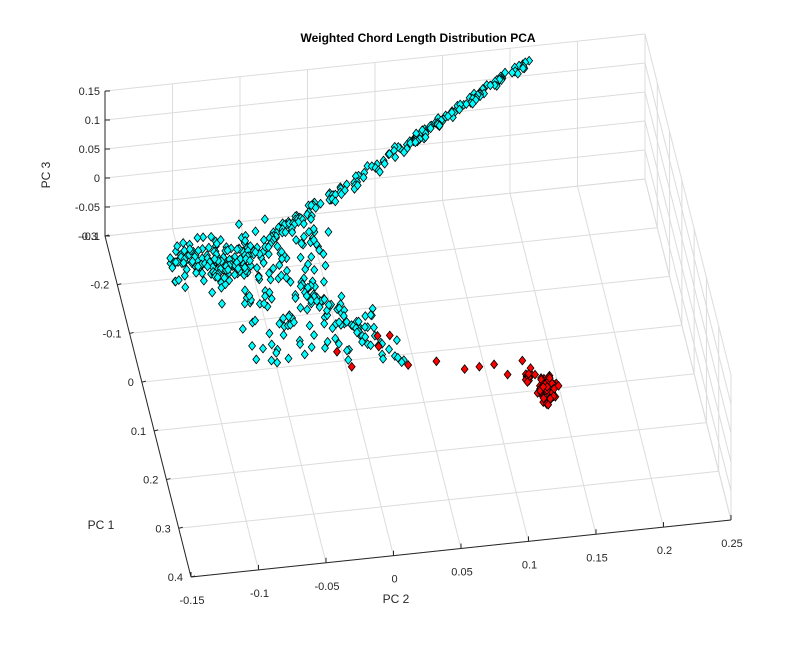 The width and height of the screenshot is (806, 647). Describe the element at coordinates (87, 208) in the screenshot. I see `z-tick-label: -0.05` at that location.